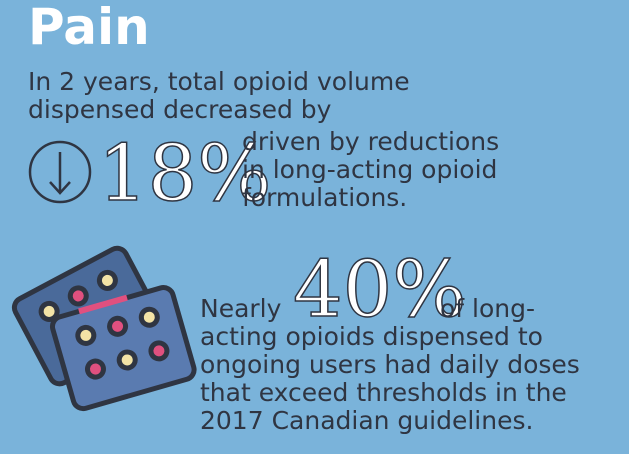  Describe the element at coordinates (390, 364) in the screenshot. I see `detail-line: ongoing users had daily doses` at that location.